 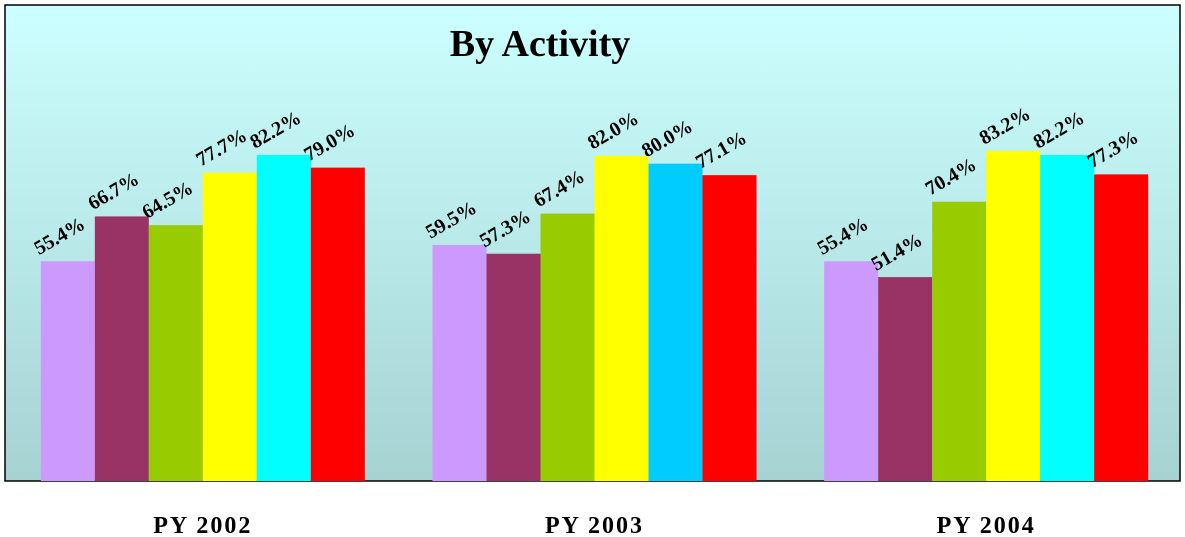 What do you see at coordinates (594, 525) in the screenshot?
I see `x-tick-label: PY 2003` at bounding box center [594, 525].